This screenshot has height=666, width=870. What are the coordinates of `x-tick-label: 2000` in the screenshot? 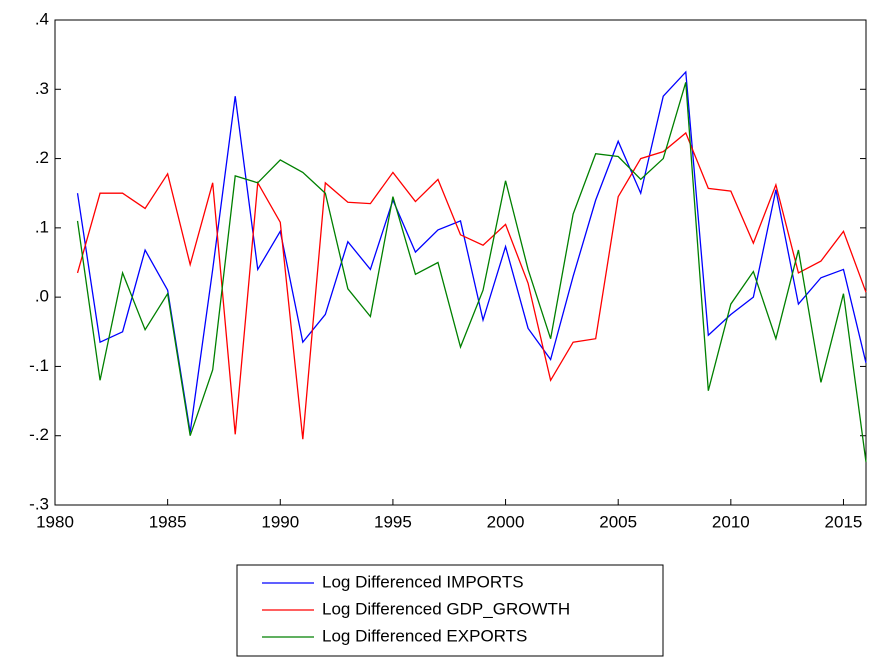 It's located at (506, 521).